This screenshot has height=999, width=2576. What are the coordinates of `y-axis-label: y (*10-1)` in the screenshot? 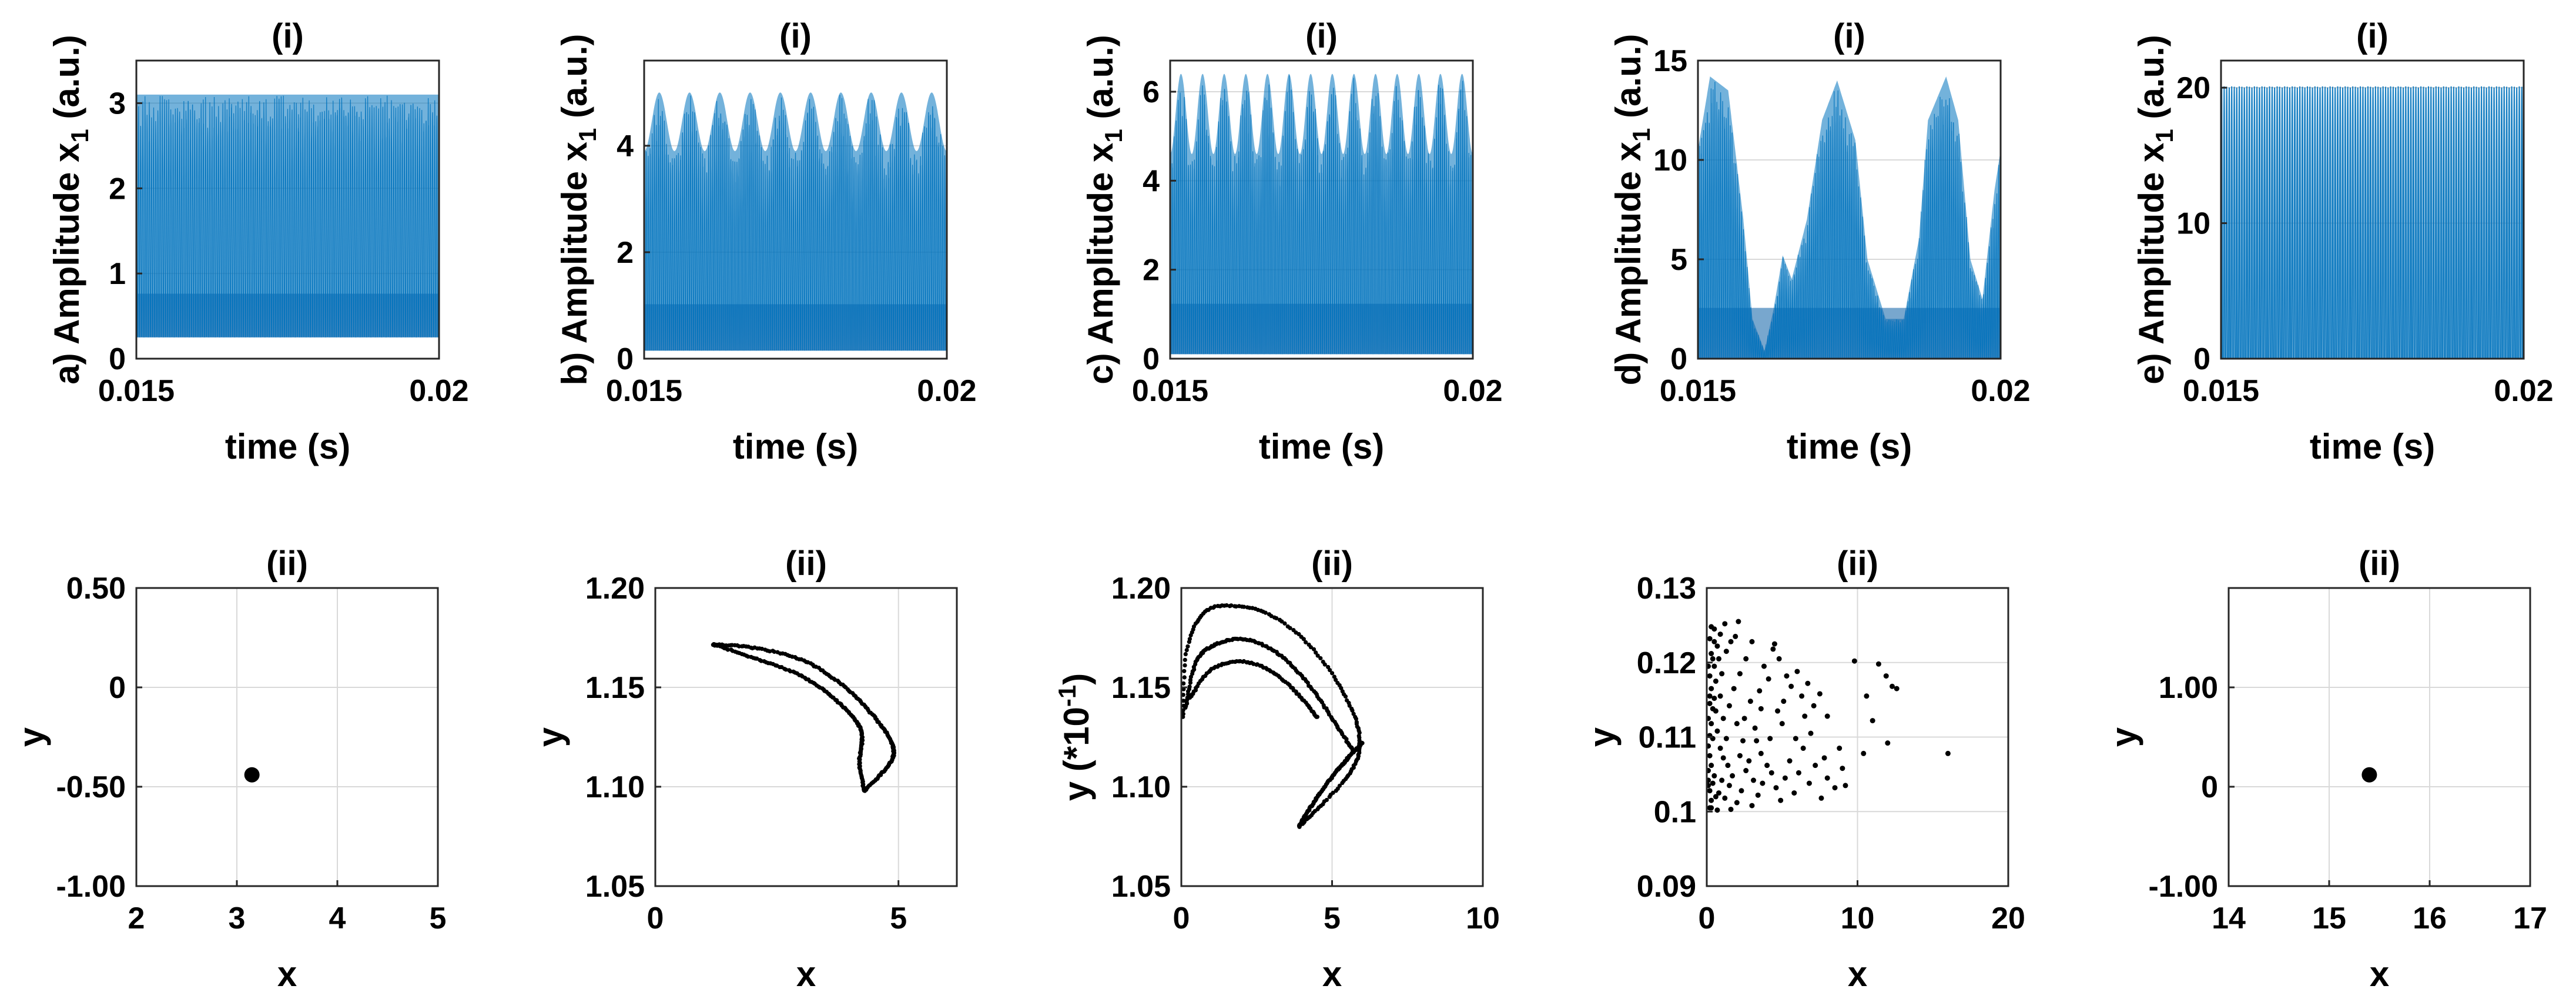 It's located at (1074, 737).